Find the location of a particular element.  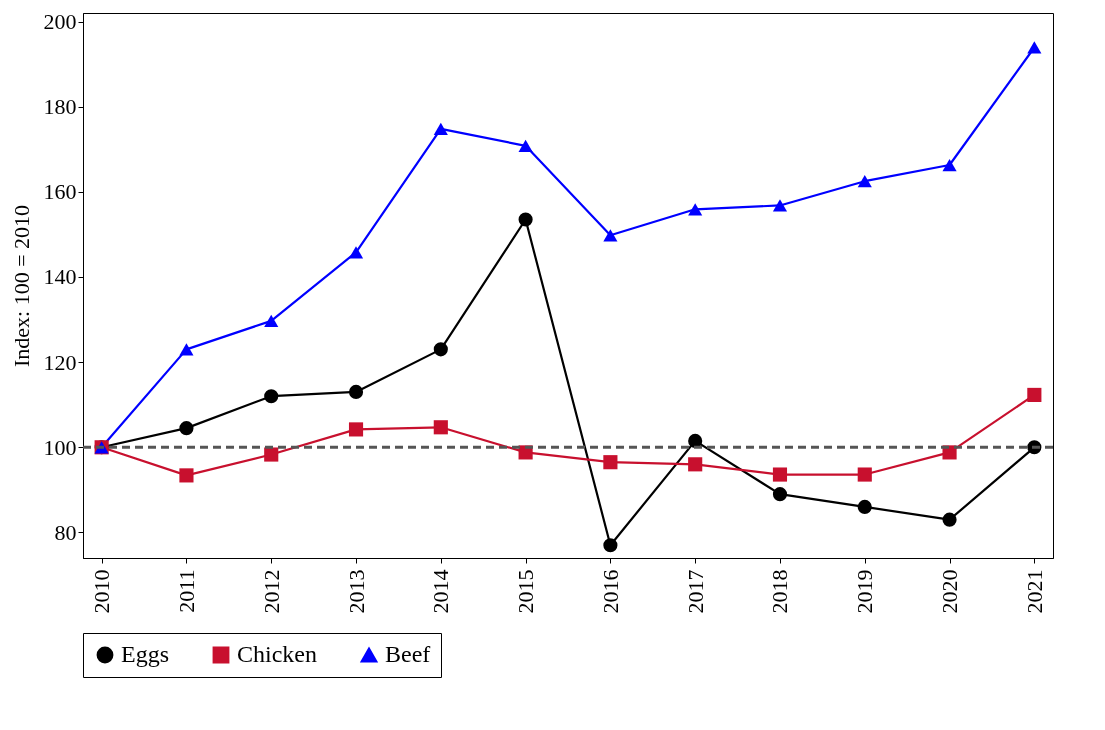

x-tick-label: 2019 is located at coordinates (865, 591).